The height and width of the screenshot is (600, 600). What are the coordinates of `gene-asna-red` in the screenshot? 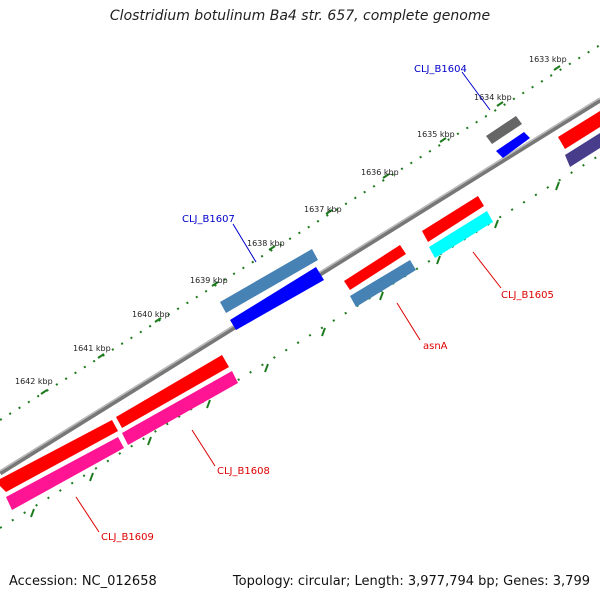 It's located at (375, 267).